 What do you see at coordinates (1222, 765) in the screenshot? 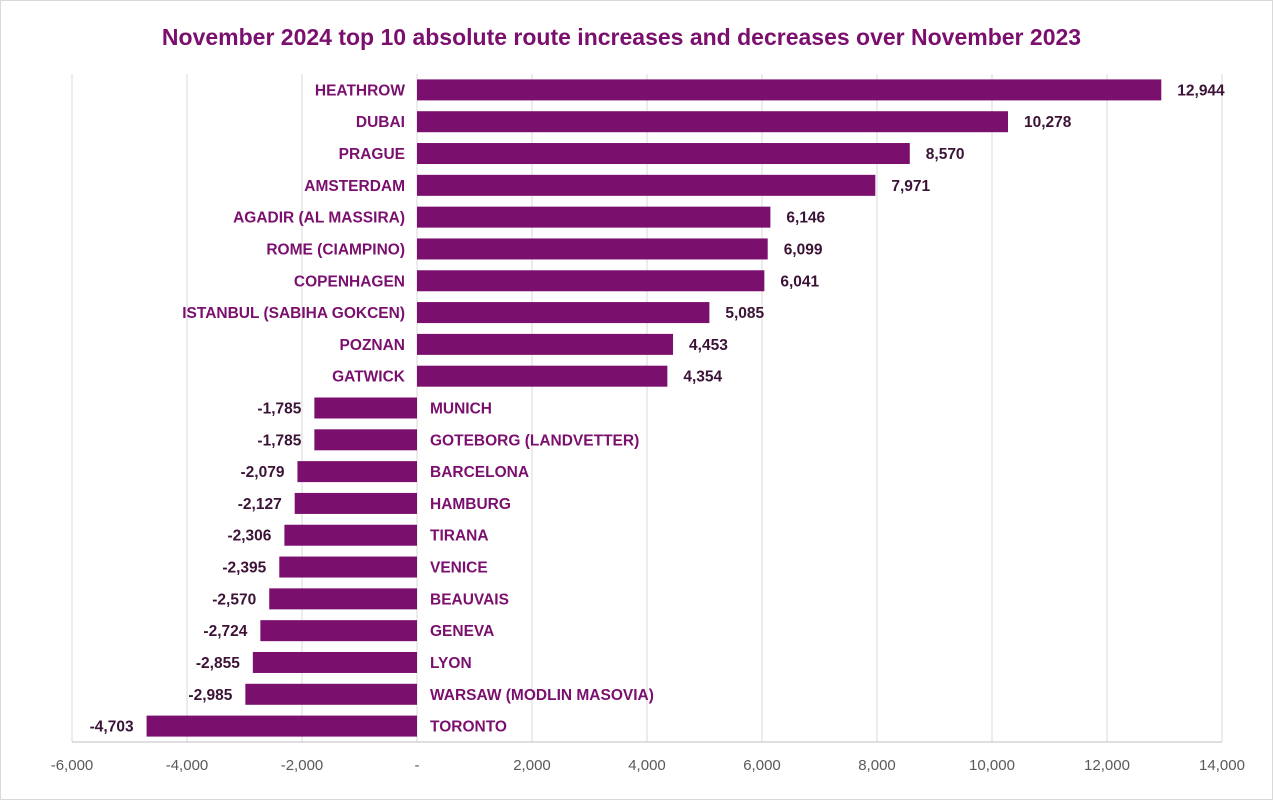
I see `x-tick-label: 14,000` at bounding box center [1222, 765].